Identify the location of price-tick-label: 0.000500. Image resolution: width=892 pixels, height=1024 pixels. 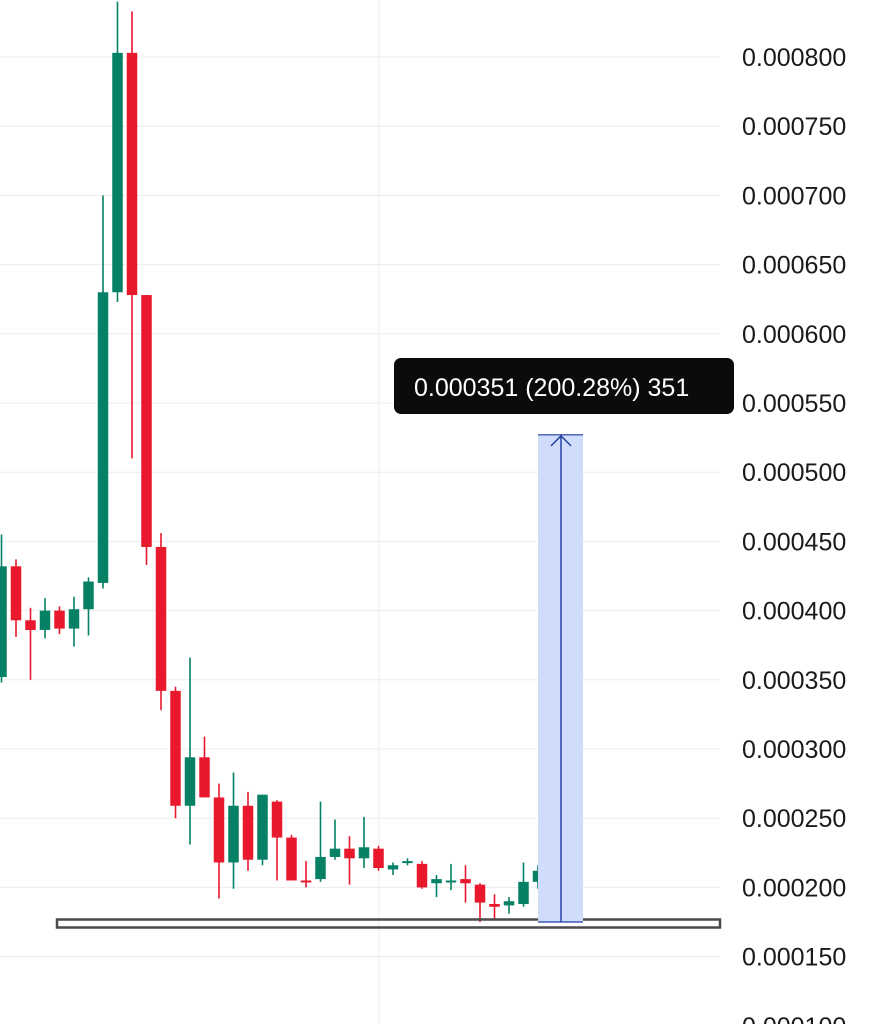
(794, 473).